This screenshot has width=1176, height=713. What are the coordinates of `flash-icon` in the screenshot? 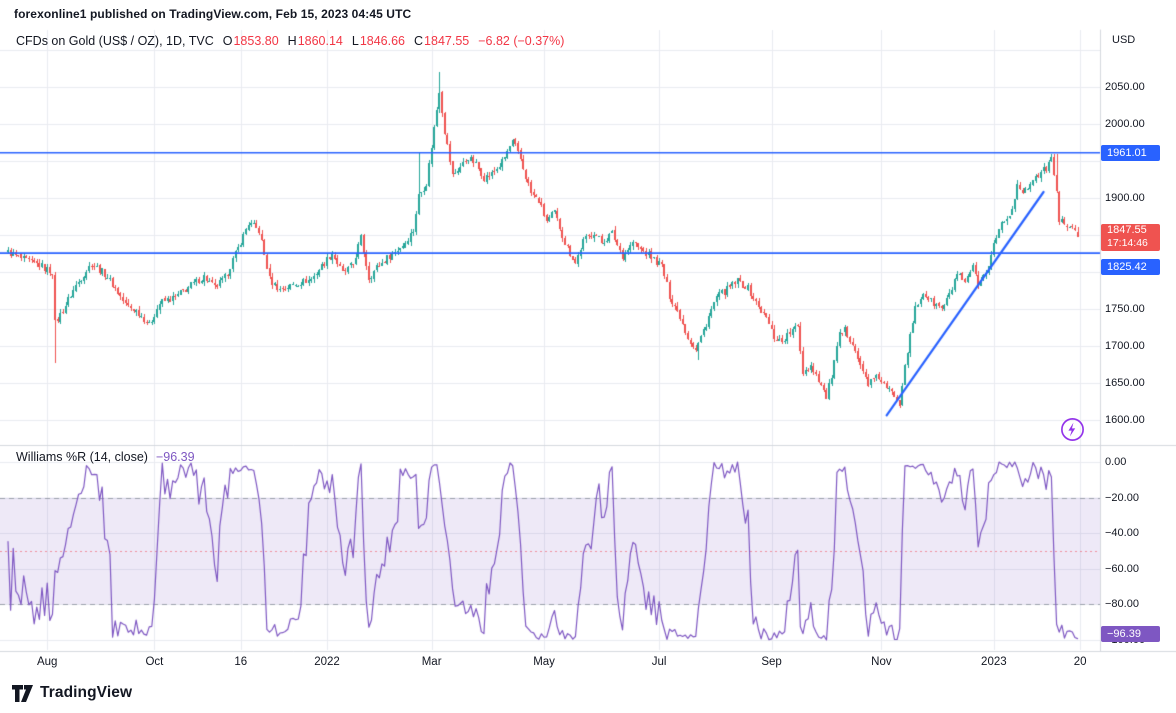 It's located at (1072, 429).